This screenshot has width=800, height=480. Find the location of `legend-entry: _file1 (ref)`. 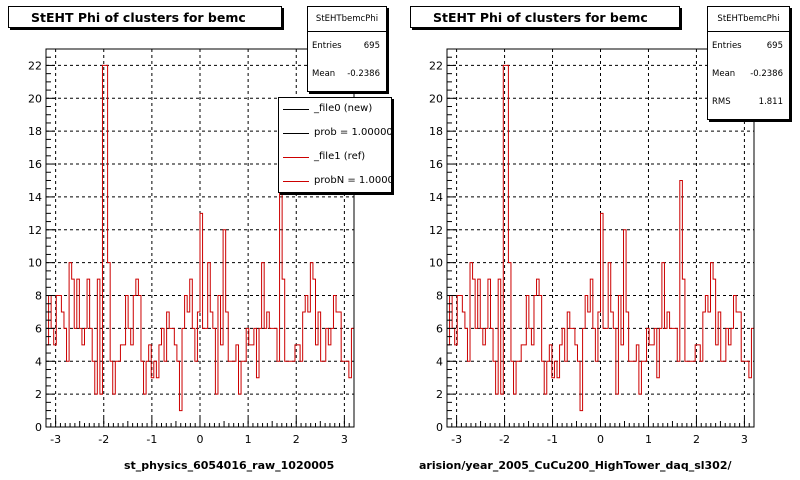

legend-entry: _file1 (ref) is located at coordinates (335, 158).